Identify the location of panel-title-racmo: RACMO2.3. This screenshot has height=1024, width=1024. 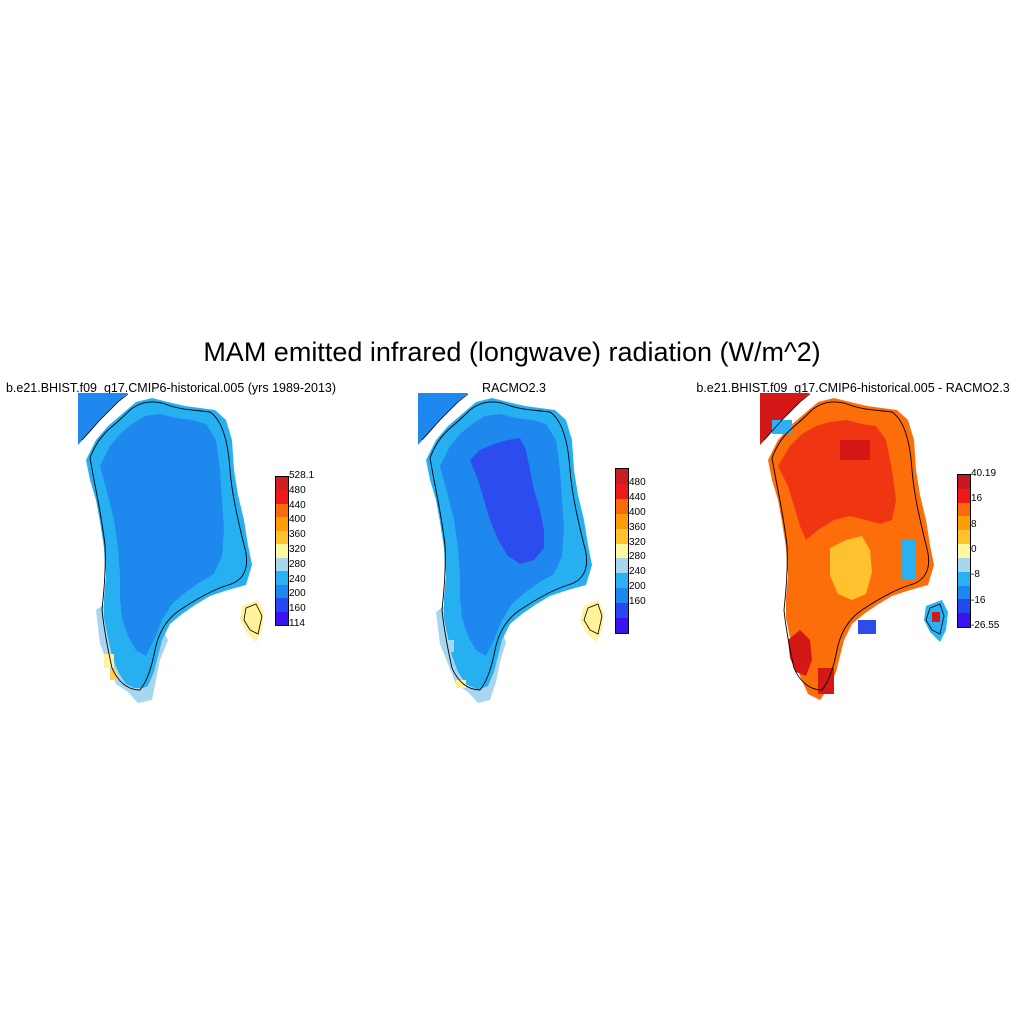
(514, 388).